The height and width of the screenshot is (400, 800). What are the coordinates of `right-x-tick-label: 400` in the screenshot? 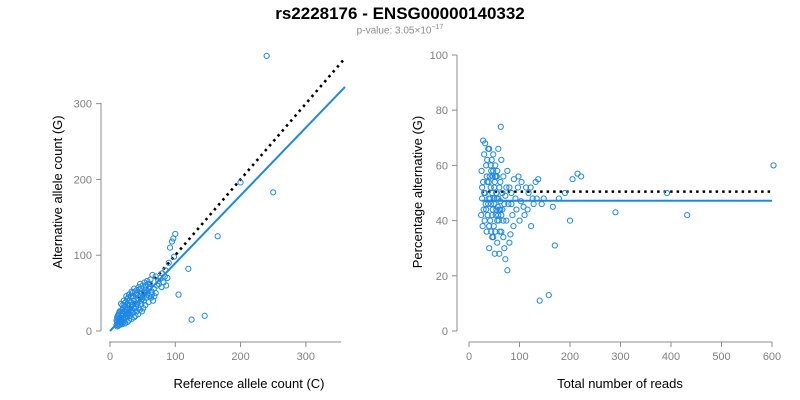 It's located at (671, 357).